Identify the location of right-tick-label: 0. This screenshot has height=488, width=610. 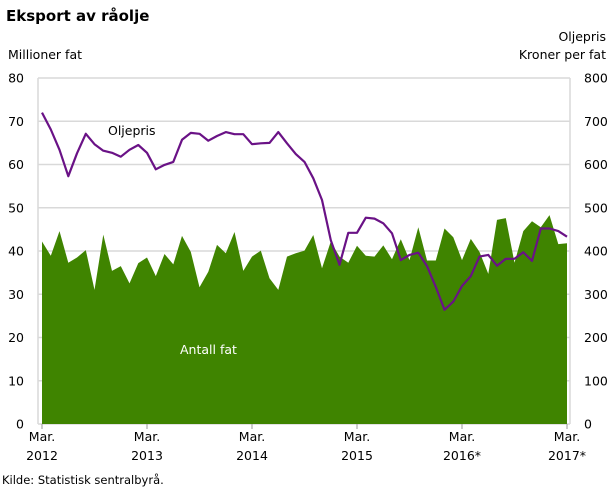
(588, 424).